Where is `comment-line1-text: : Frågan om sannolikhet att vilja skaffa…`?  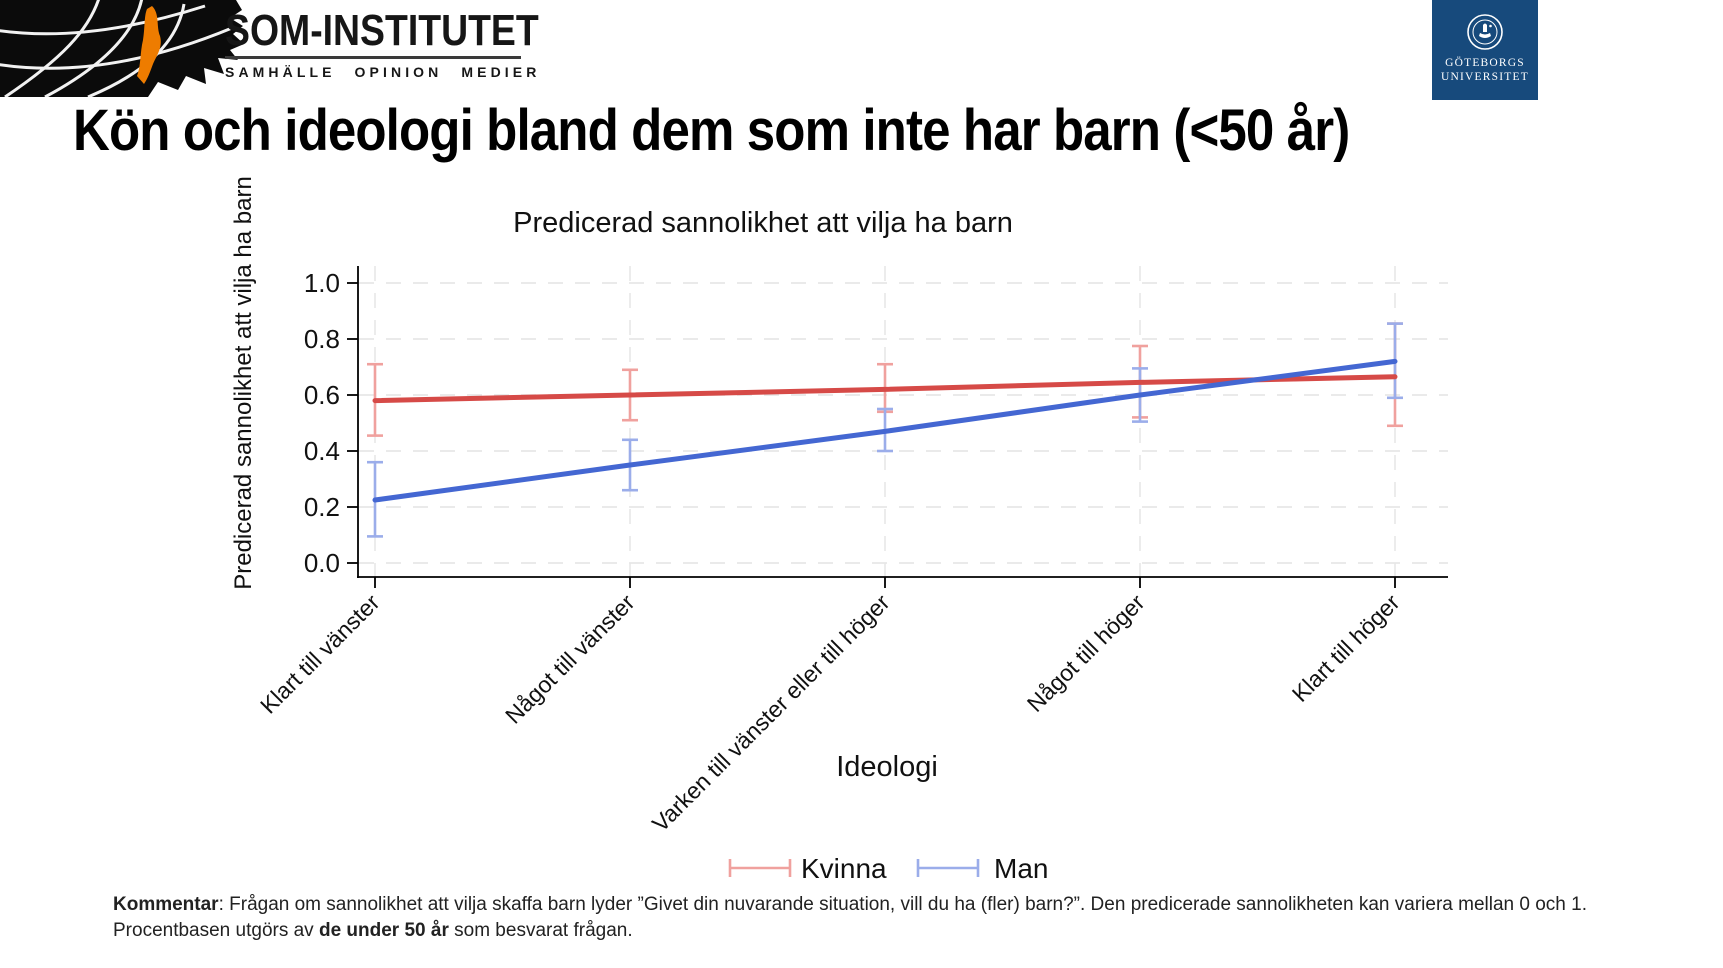 comment-line1-text: : Frågan om sannolikhet att vilja skaffa… is located at coordinates (902, 904).